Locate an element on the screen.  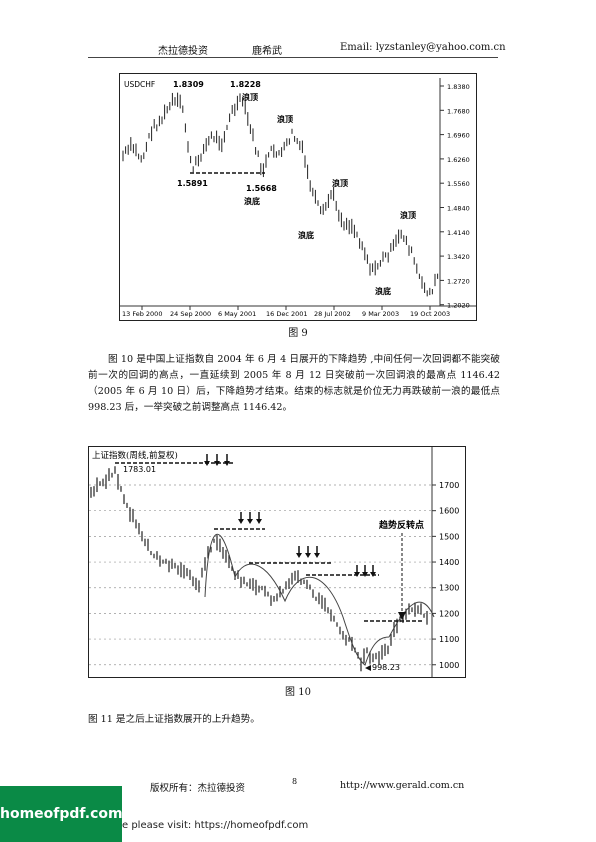
y-axis: 1700 1600 1500 1400 1300 1200 1100 1000 is located at coordinates (445, 575).